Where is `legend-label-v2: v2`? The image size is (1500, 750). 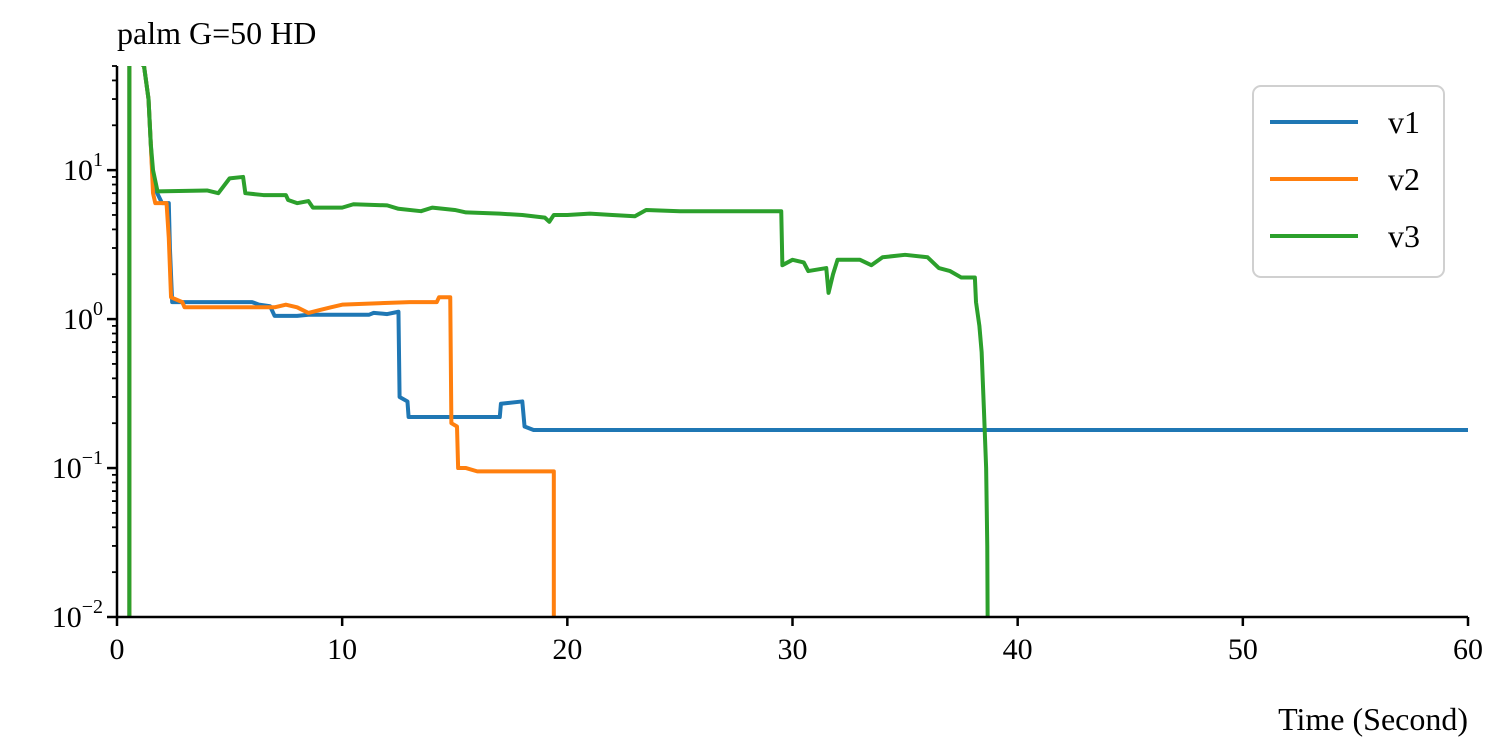 legend-label-v2: v2 is located at coordinates (1404, 179).